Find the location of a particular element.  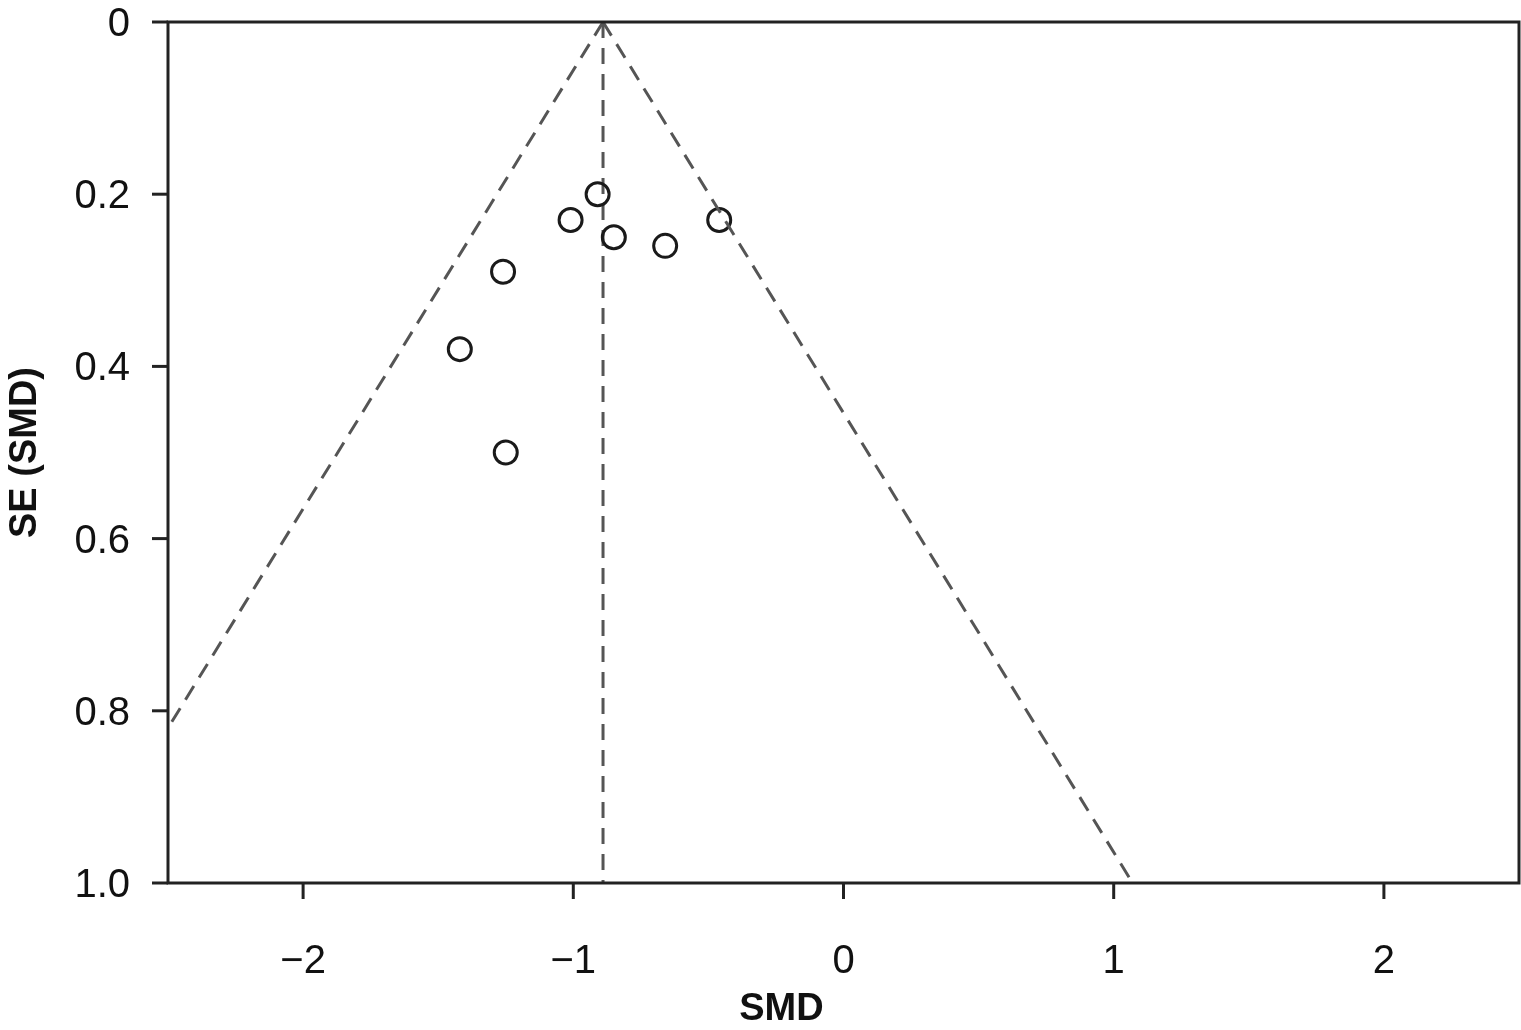

x-tick-label: −2 is located at coordinates (303, 959).